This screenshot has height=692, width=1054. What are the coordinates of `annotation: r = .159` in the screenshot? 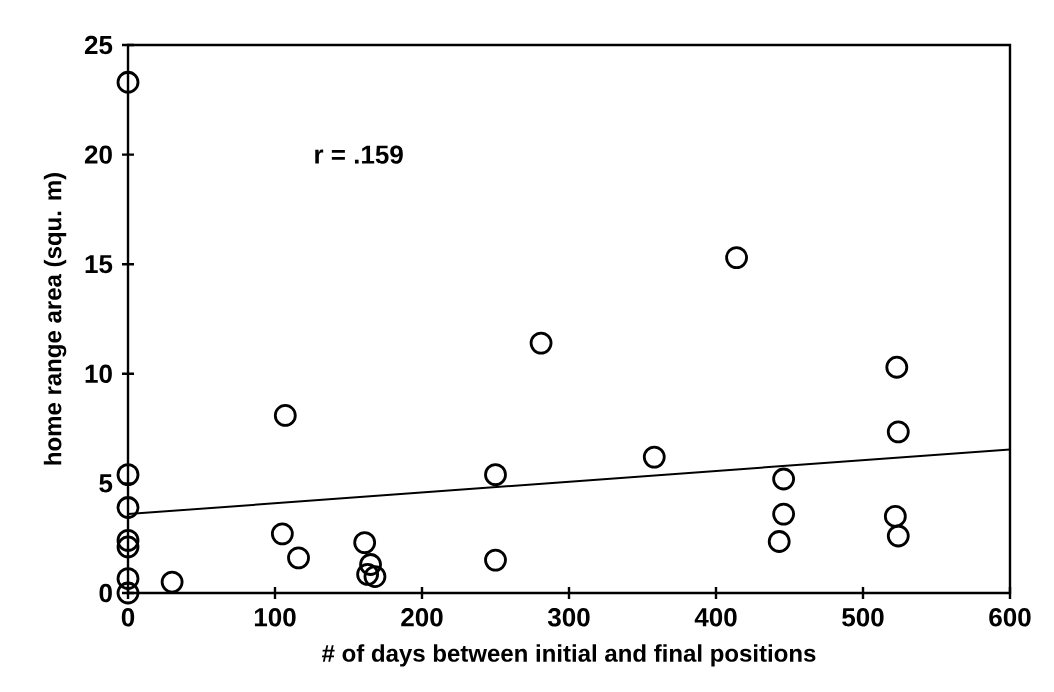 It's located at (359, 154).